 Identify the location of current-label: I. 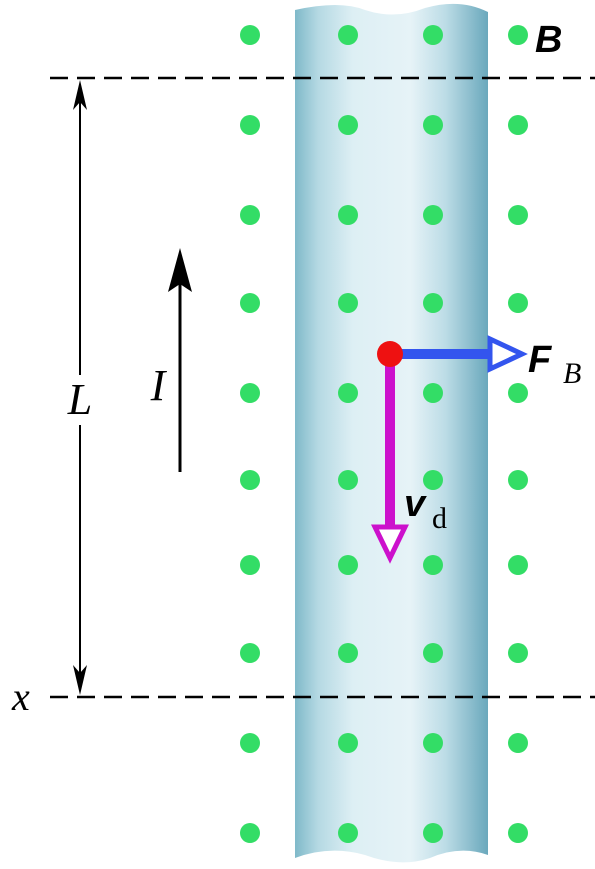
(159, 385).